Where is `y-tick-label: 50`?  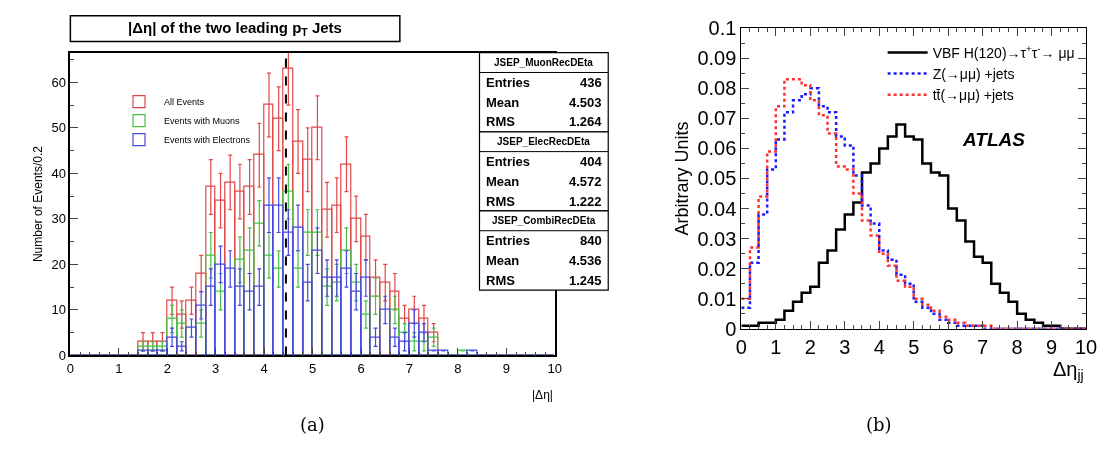 y-tick-label: 50 is located at coordinates (59, 128).